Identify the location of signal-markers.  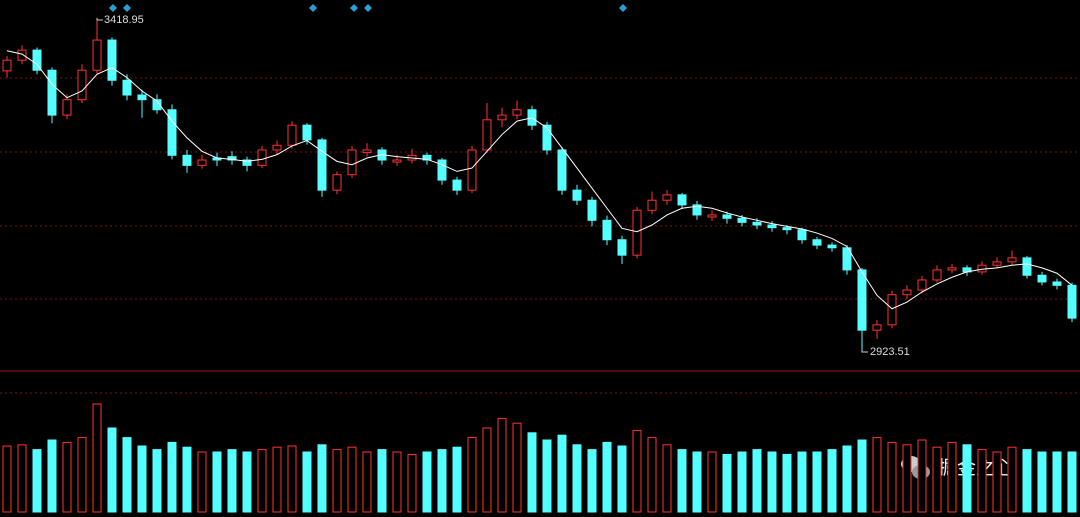
(368, 8).